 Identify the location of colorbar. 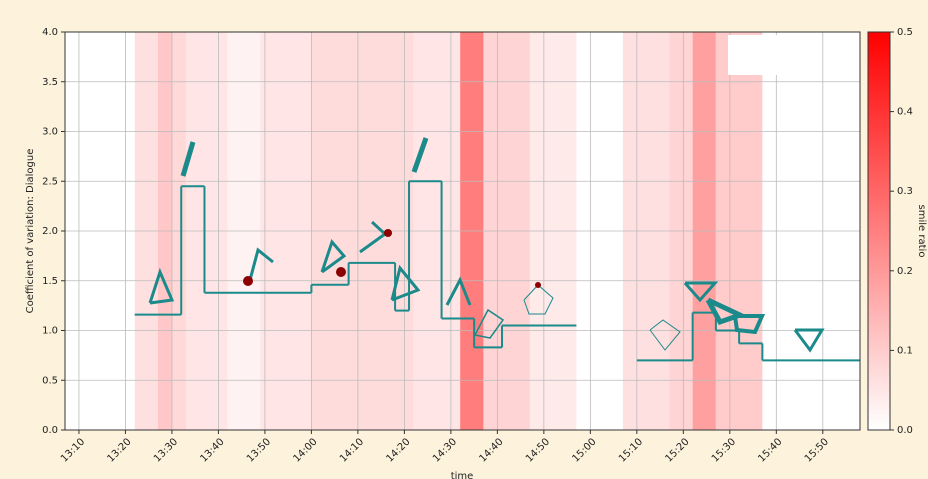
(879, 231).